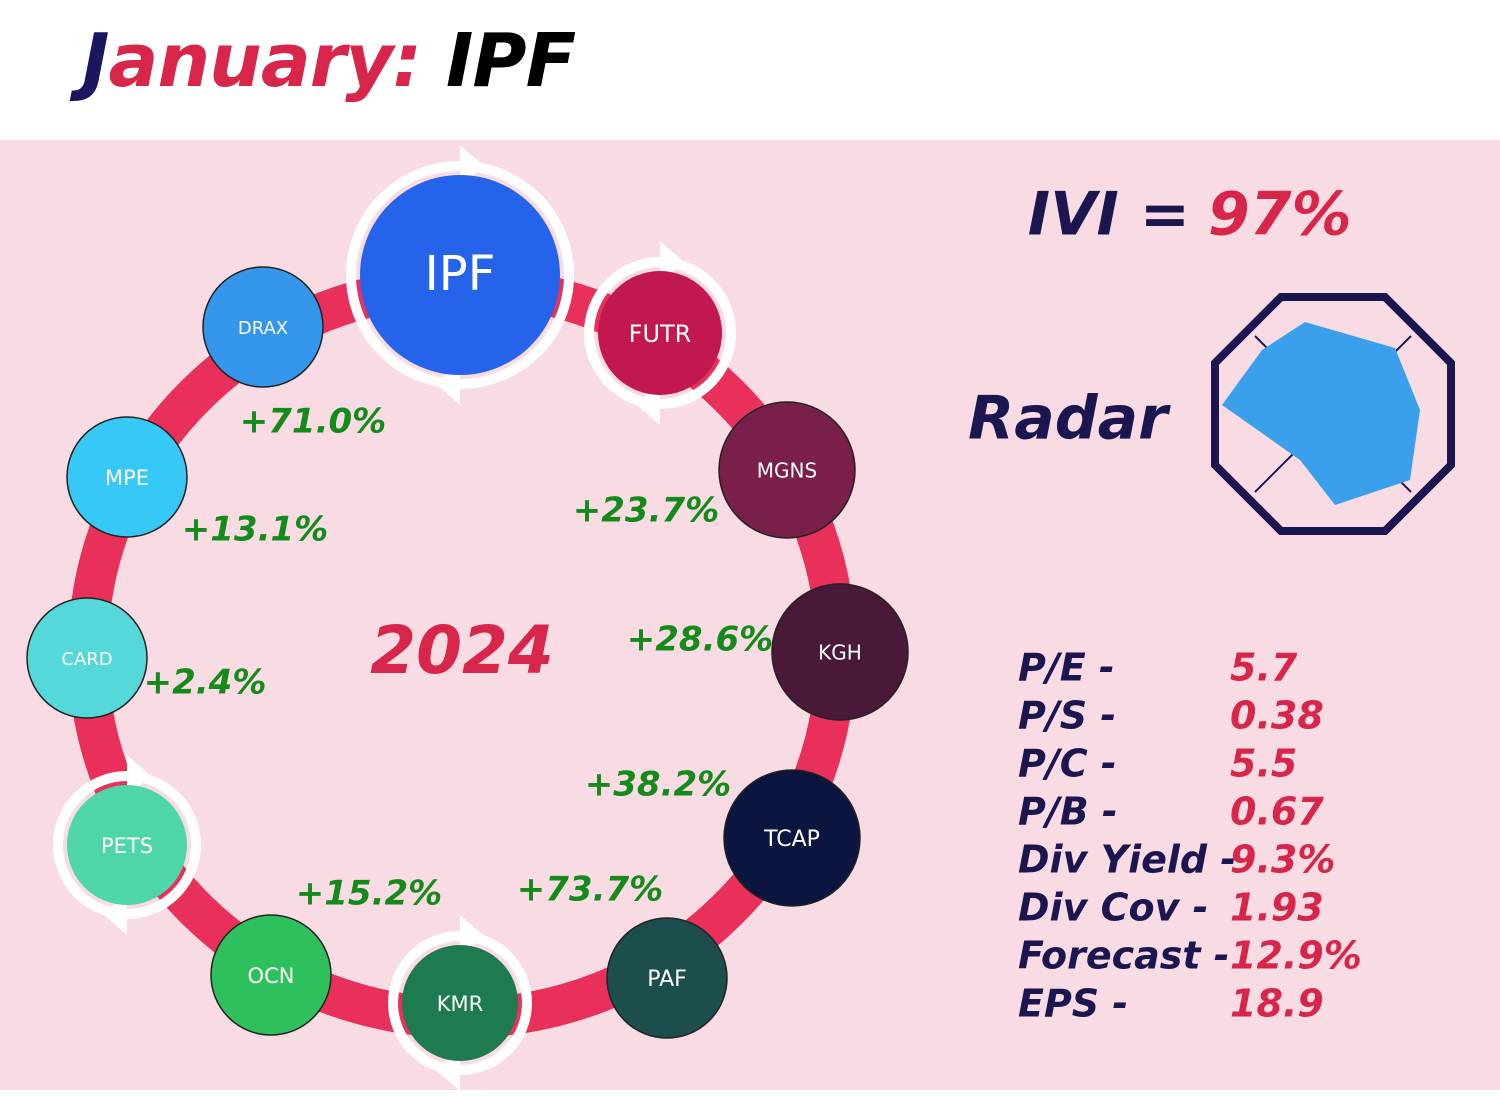  Describe the element at coordinates (1263, 764) in the screenshot. I see `metric-value: 5.5` at that location.